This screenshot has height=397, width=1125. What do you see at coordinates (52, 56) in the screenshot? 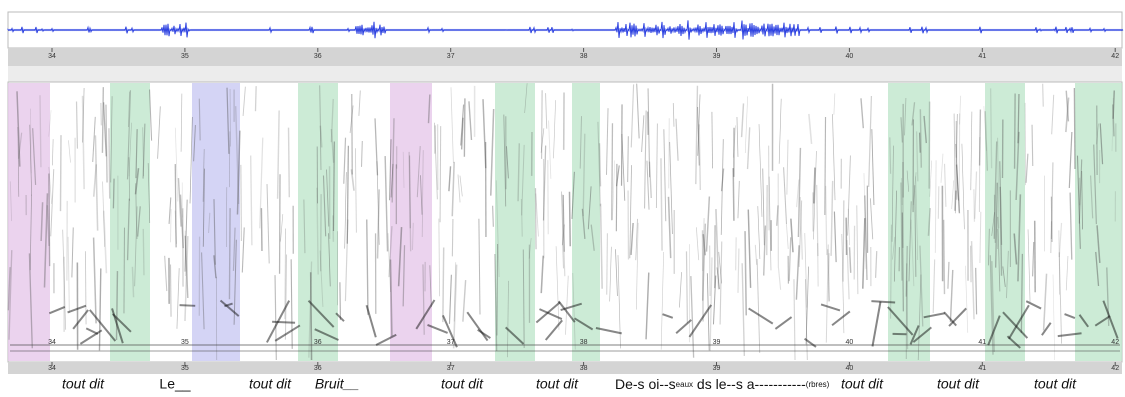
I see `tick-label: 34` at bounding box center [52, 56].